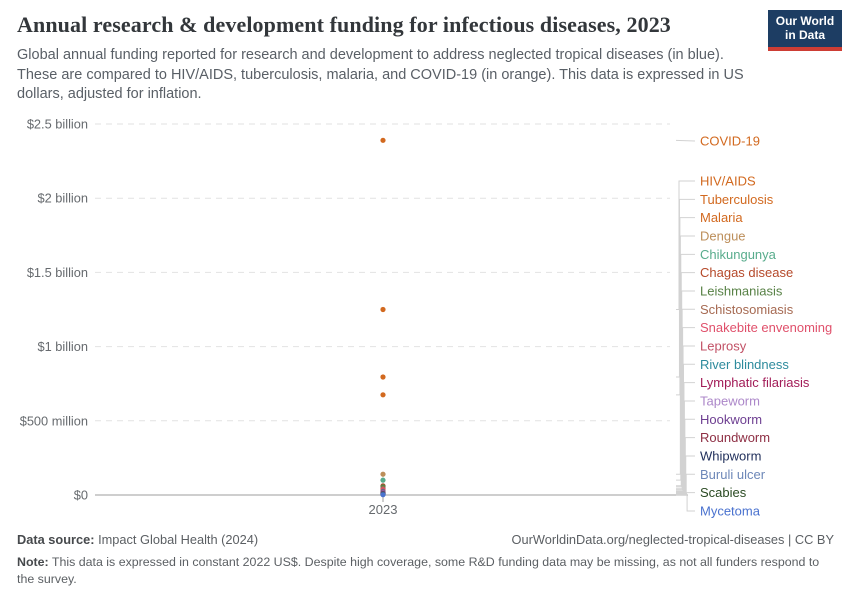 Image resolution: width=850 pixels, height=600 pixels. I want to click on data-source: Data source: Impact Global Health (2024), so click(137, 539).